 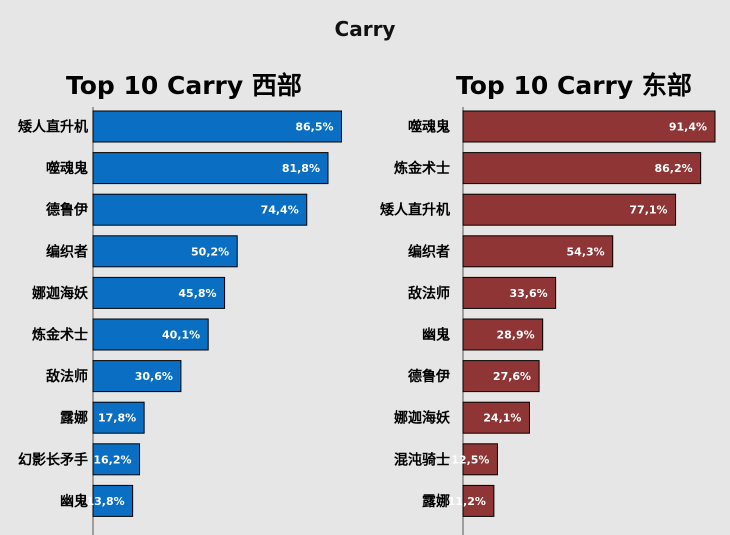 I want to click on east-value-label: 54,3%, so click(x=586, y=251).